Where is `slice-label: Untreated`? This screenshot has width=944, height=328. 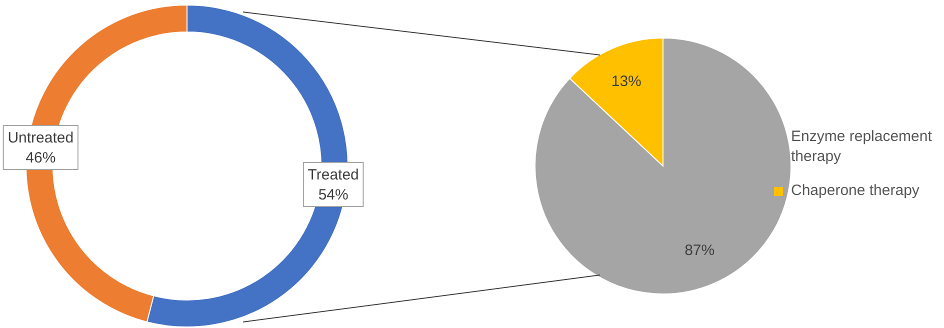
slice-label: Untreated is located at coordinates (41, 138).